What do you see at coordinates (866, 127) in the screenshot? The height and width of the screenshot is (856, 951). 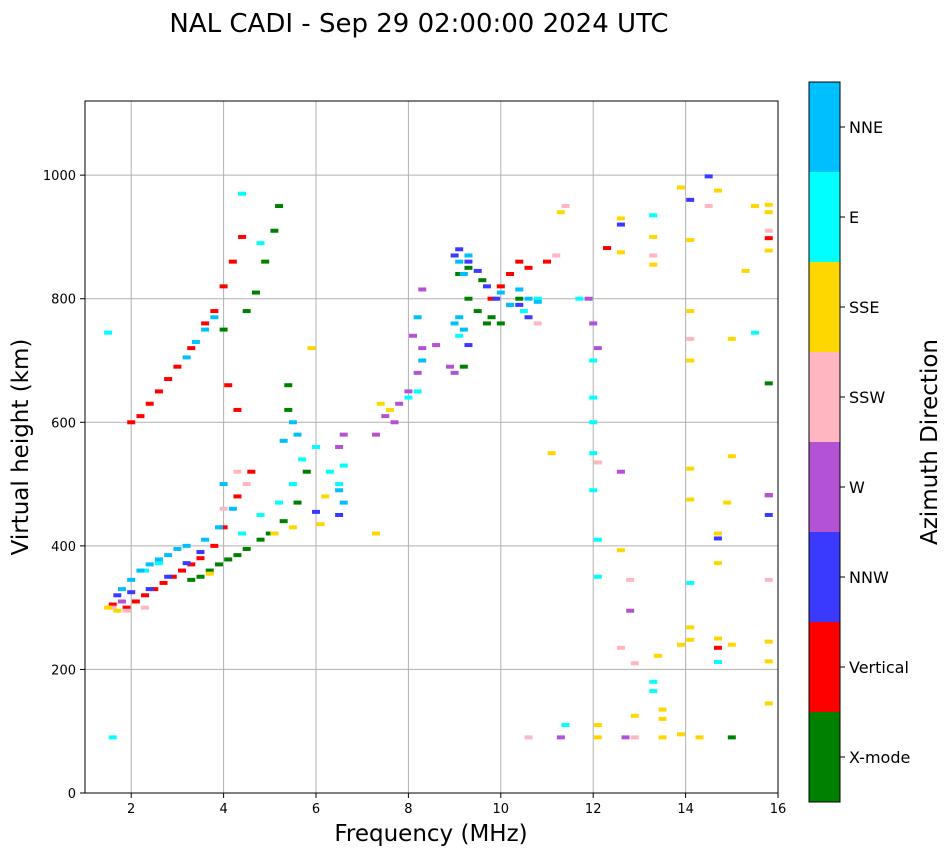 I see `colorbar-tick-label: NNE` at bounding box center [866, 127].